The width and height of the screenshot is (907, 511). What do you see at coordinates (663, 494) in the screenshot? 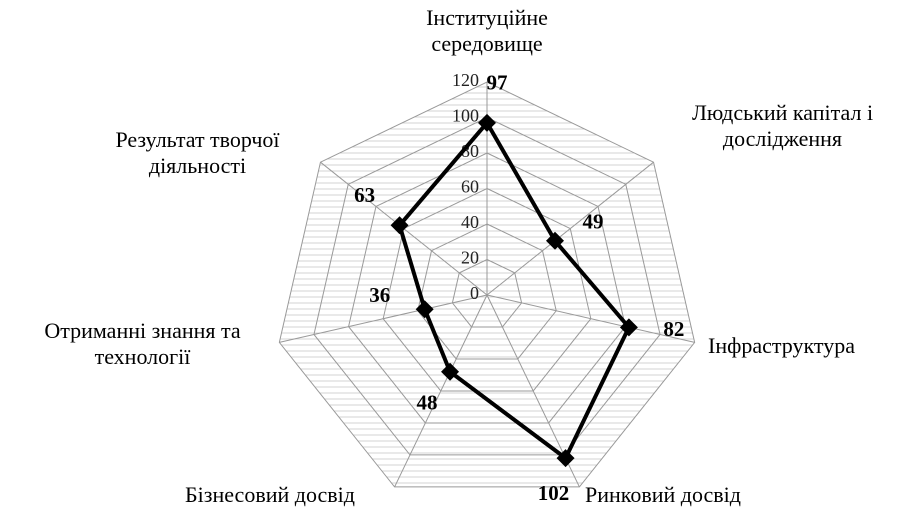
I see `category-label: Ринковий досвід` at bounding box center [663, 494].